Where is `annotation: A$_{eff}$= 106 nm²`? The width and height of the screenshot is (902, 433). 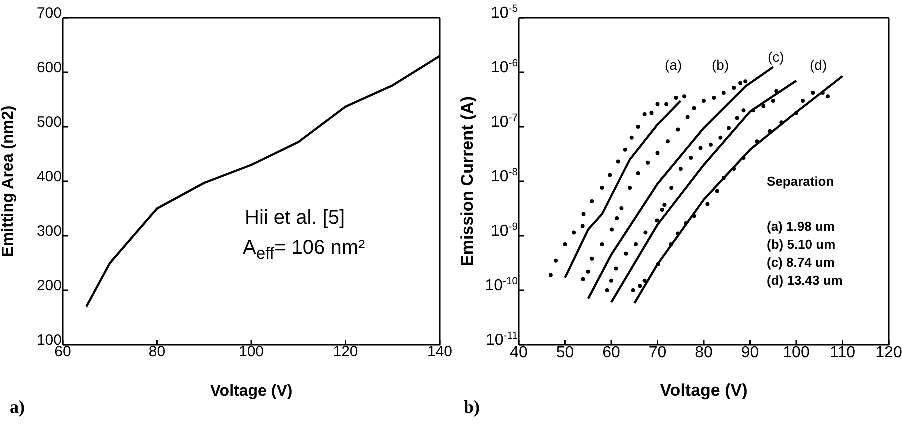 annotation: A$_{eff}$= 106 nm² is located at coordinates (304, 250).